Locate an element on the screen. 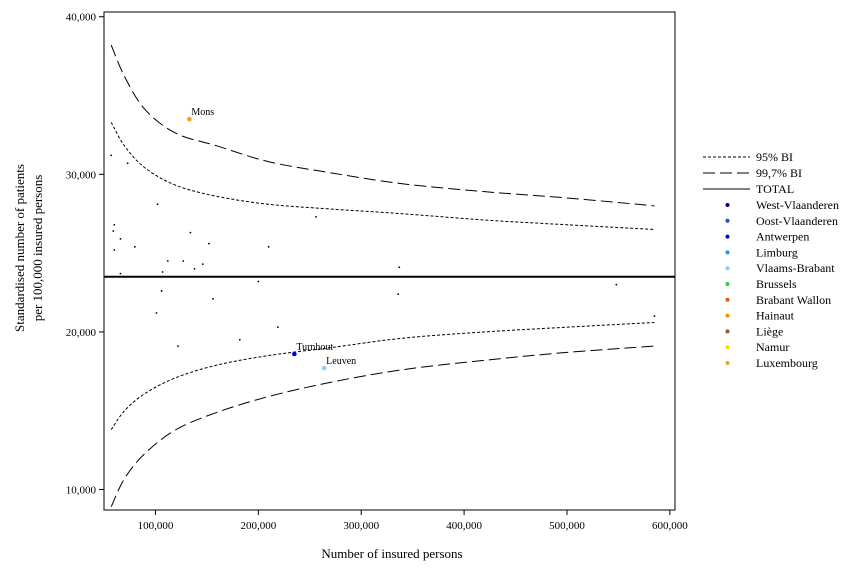  y-tick-label: 30,000 is located at coordinates (81, 175).